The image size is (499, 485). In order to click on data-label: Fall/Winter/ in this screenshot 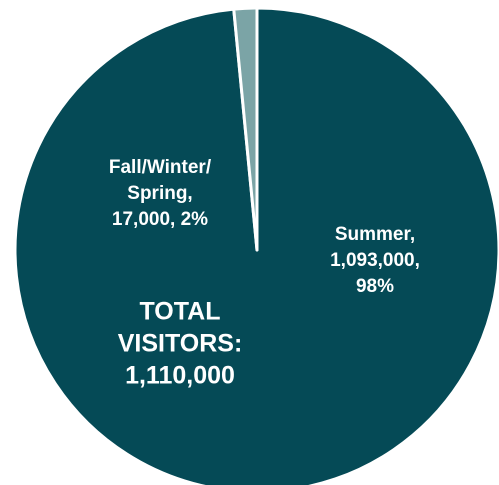, I will do `click(160, 167)`.